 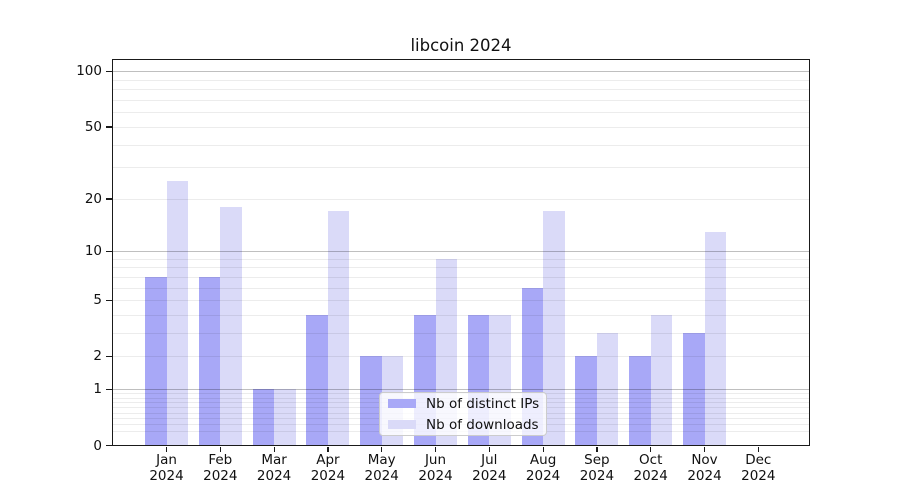 What do you see at coordinates (328, 460) in the screenshot?
I see `month-label: Apr` at bounding box center [328, 460].